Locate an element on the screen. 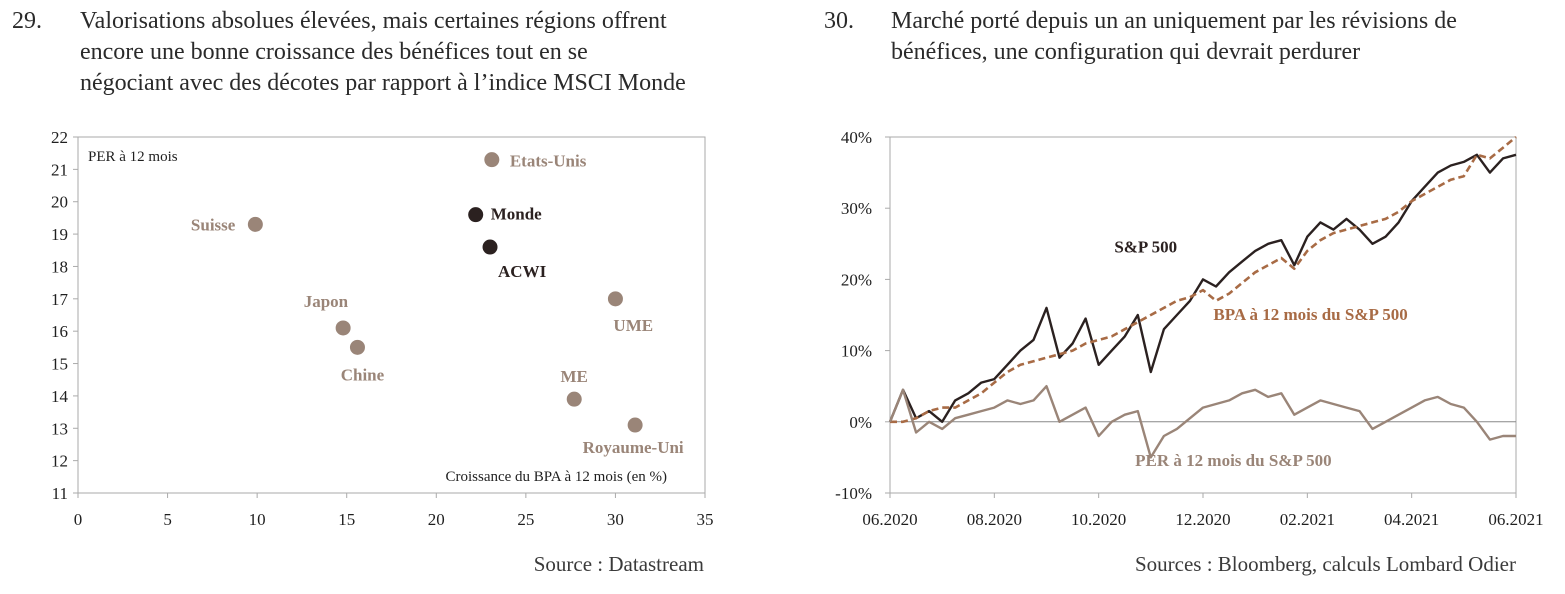 Image resolution: width=1565 pixels, height=594 pixels. point-label: UME is located at coordinates (633, 325).